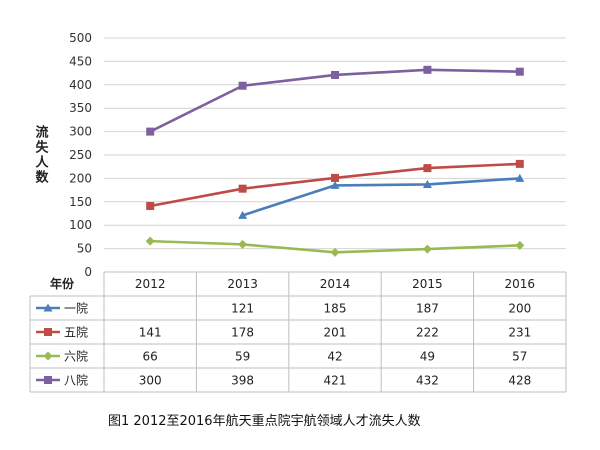 This screenshot has height=450, width=600. What do you see at coordinates (76, 309) in the screenshot?
I see `legend-label: 一院` at bounding box center [76, 309].